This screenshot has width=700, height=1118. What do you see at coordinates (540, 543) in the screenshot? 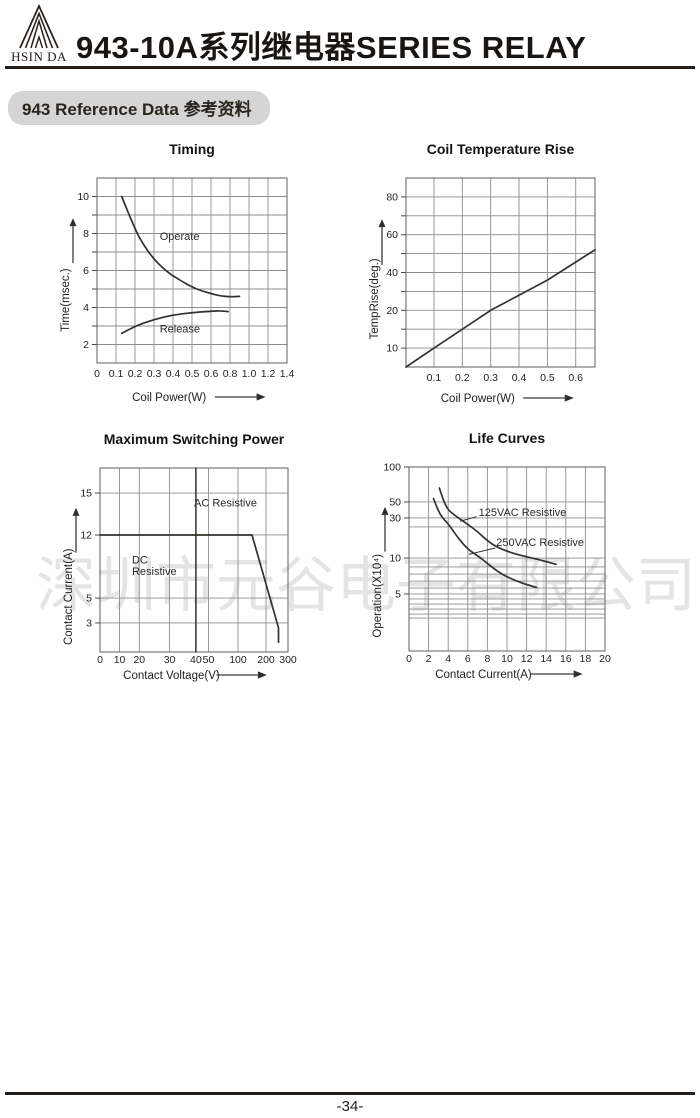
I see `250vac-resistive-label: 250VAC Resistive` at bounding box center [540, 543].